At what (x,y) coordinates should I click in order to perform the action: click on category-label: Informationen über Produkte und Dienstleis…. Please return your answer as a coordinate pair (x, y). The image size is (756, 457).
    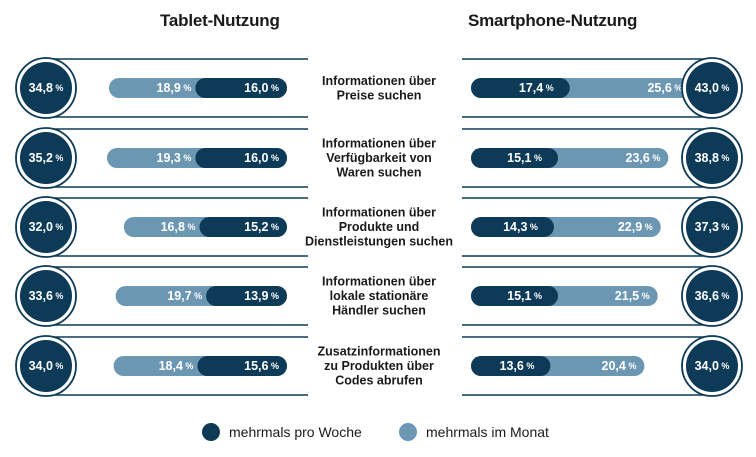
    Looking at the image, I should click on (379, 227).